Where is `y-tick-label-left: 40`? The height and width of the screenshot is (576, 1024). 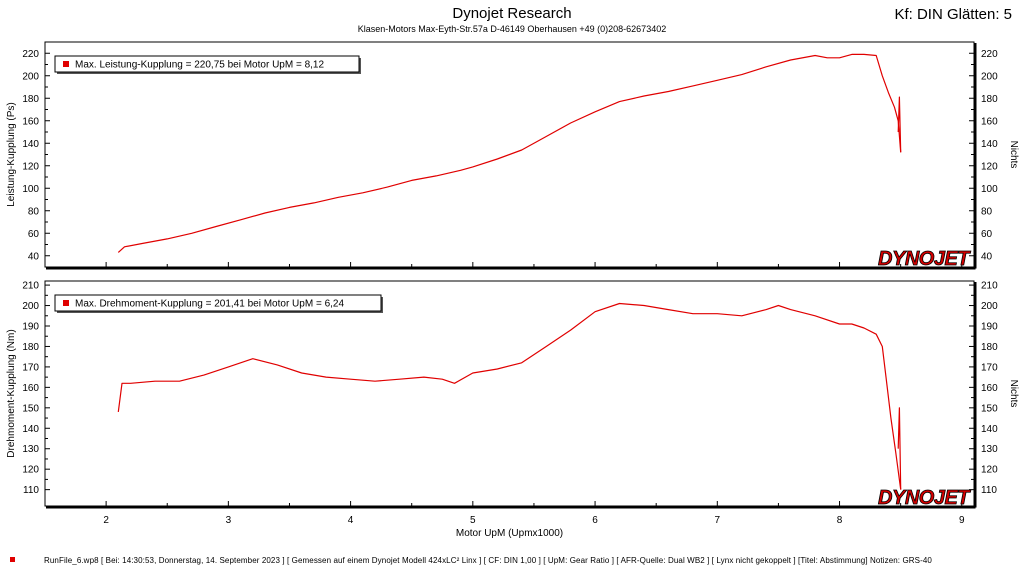
y-tick-label-left: 40 is located at coordinates (34, 256).